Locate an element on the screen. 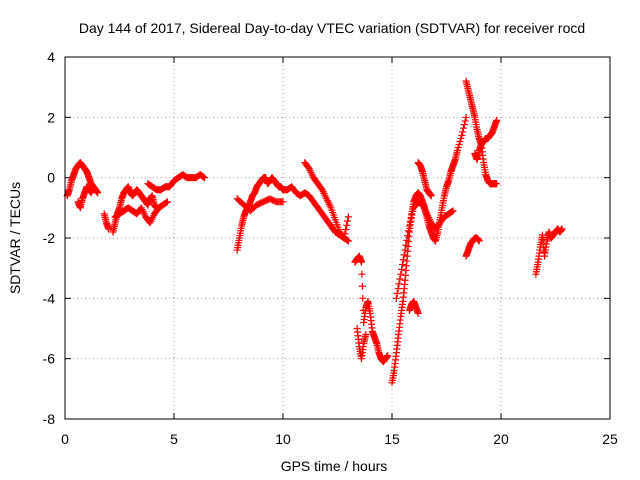 This screenshot has width=640, height=480. x-tick-labels: 0 5 10 15 20 25 is located at coordinates (339, 439).